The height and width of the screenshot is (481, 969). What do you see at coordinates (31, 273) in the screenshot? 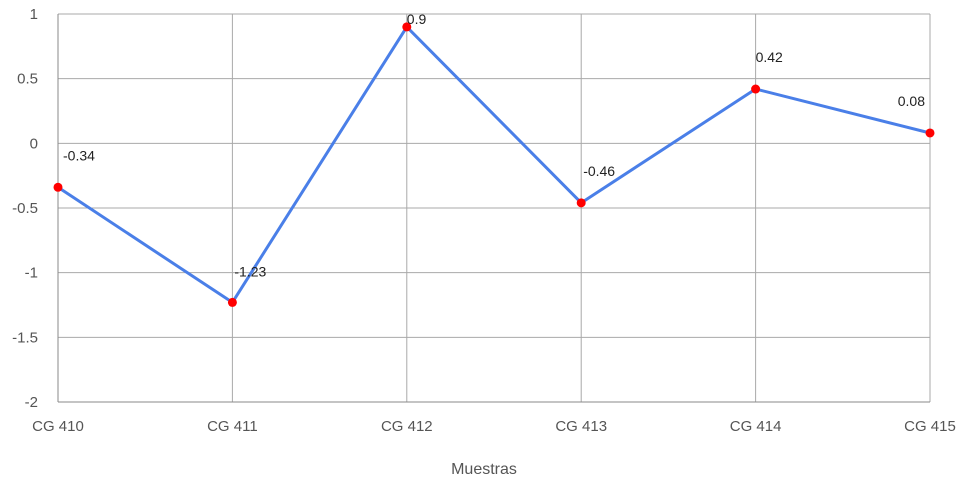
I see `y-tick-label: -1` at bounding box center [31, 273].